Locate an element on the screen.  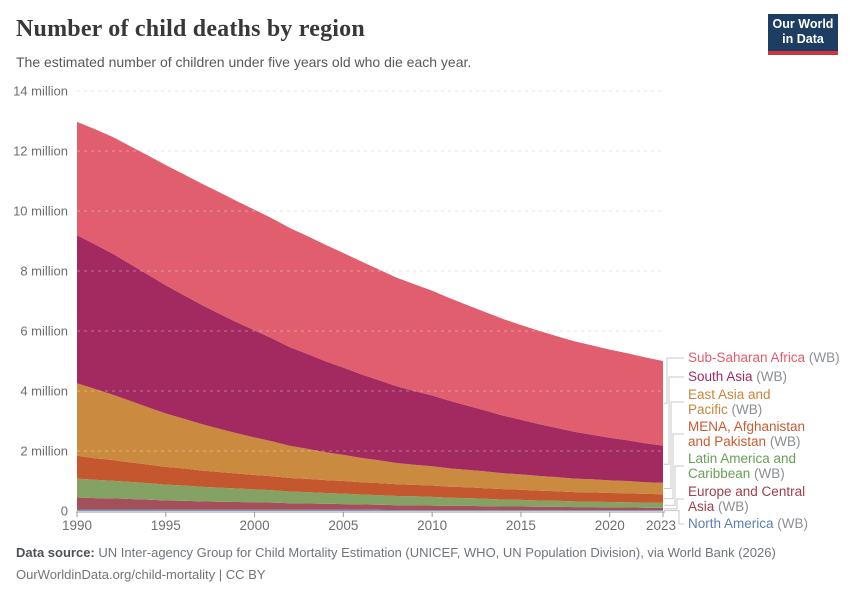
legend-connector-mena-afghanistan-pakistan is located at coordinates (674, 466).